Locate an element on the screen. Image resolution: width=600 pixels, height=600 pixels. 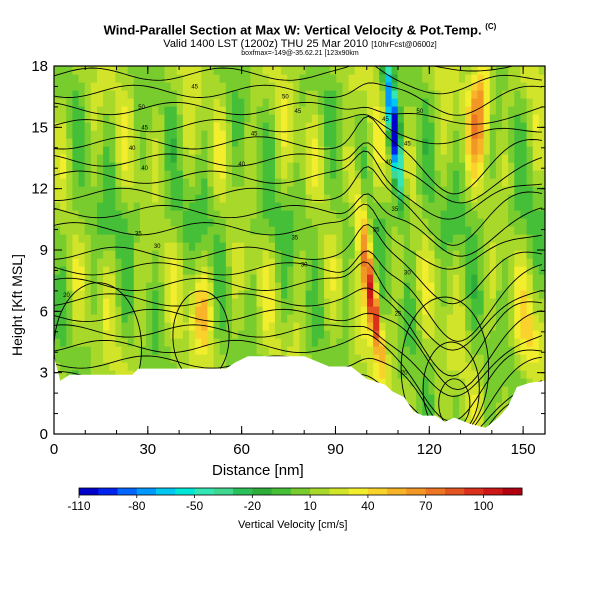
y-tick-label: 6 is located at coordinates (44, 311).